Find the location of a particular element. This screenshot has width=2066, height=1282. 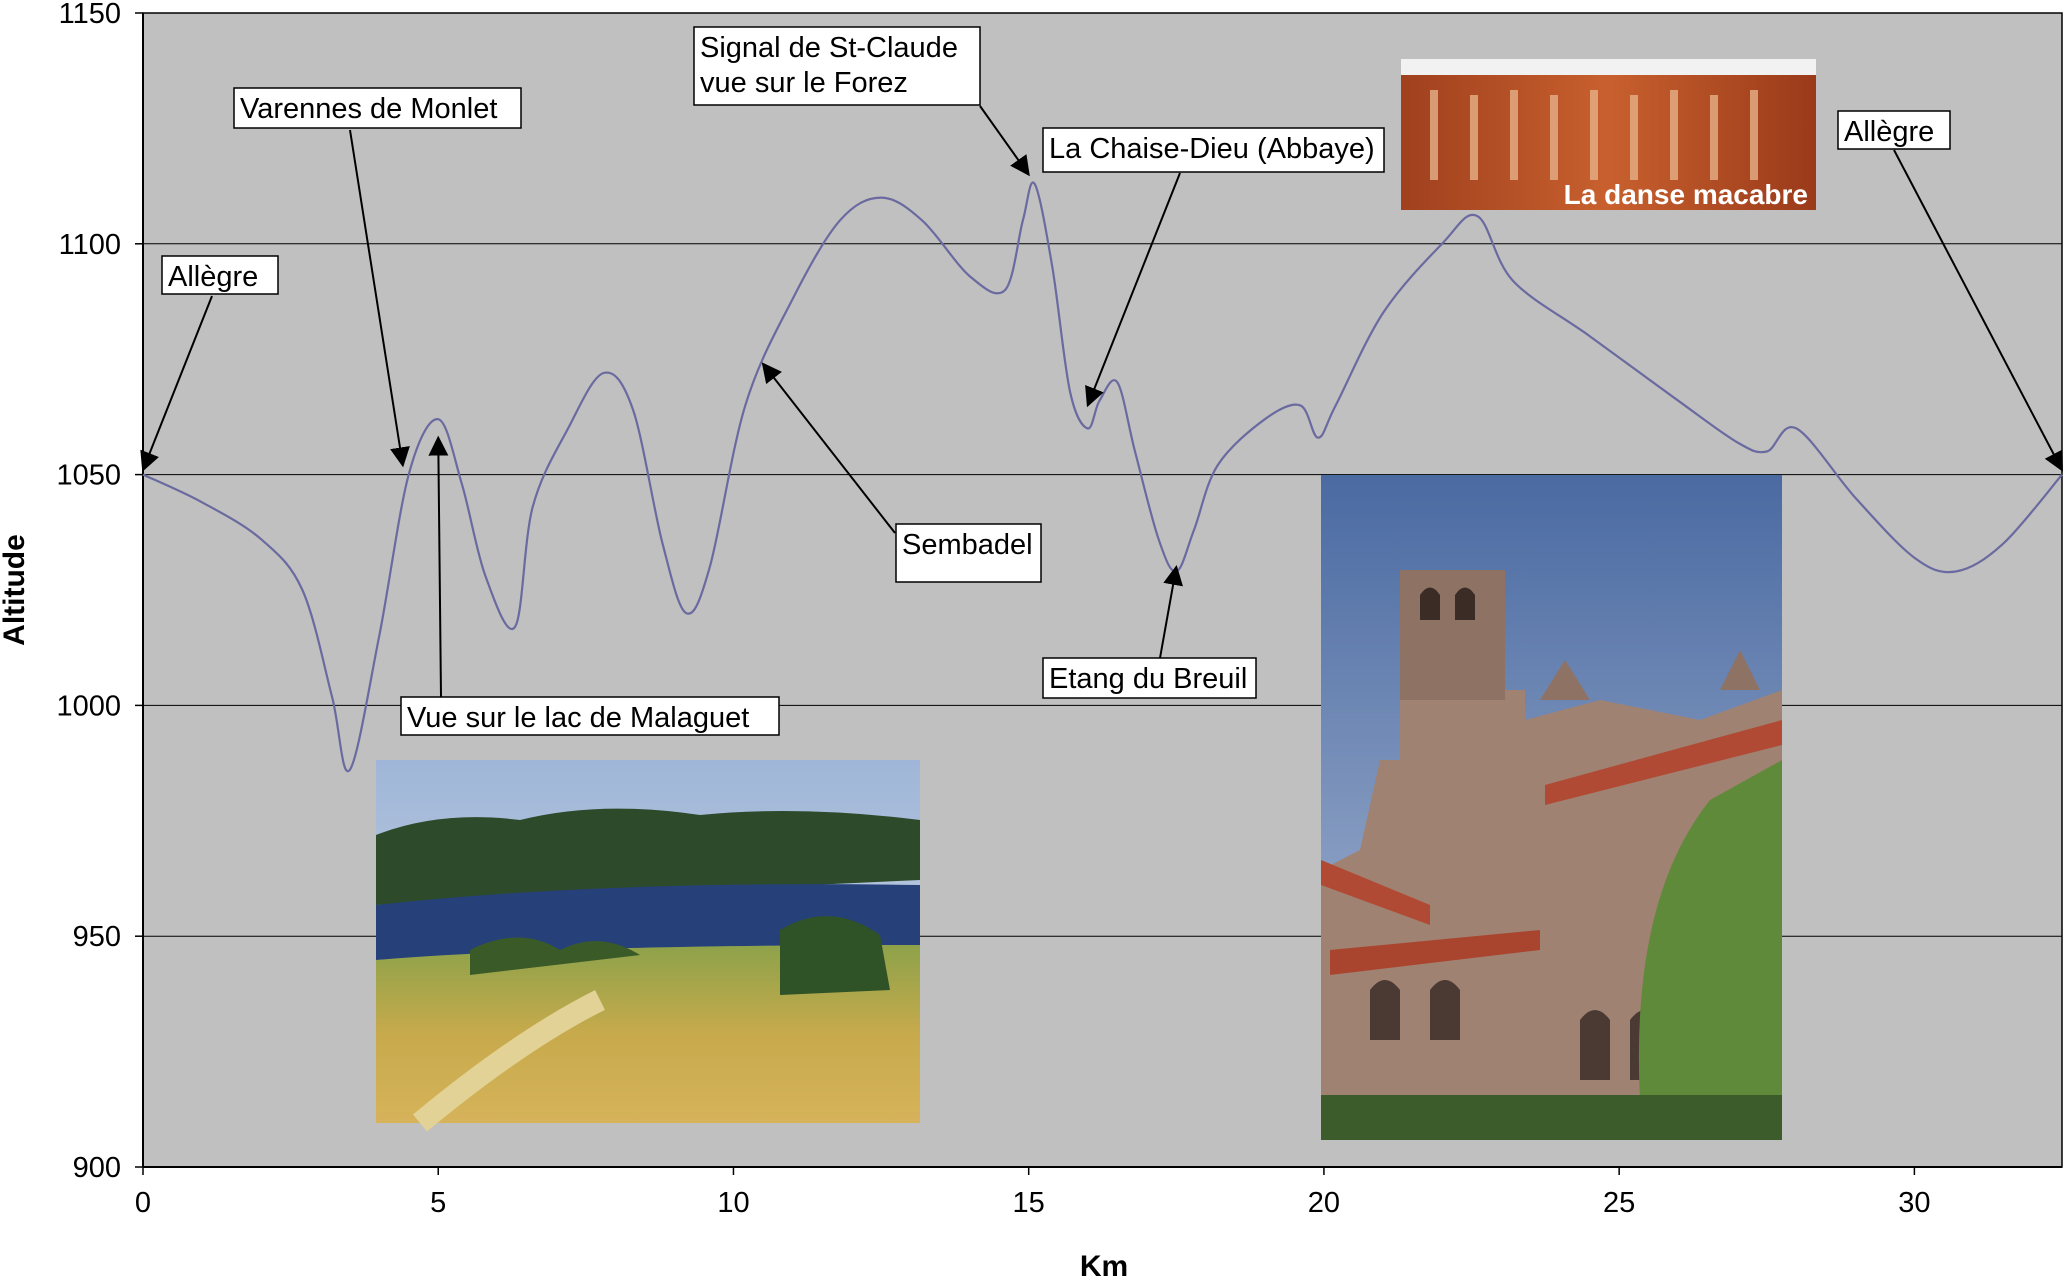

y-axis-ticks: 900 950 1000 1050 1100 1150 is located at coordinates (99, 592).